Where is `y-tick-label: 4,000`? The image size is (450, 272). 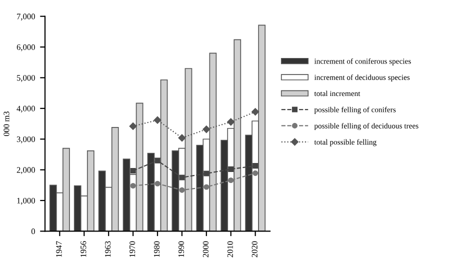
y-tick-label: 4,000 is located at coordinates (25, 109).